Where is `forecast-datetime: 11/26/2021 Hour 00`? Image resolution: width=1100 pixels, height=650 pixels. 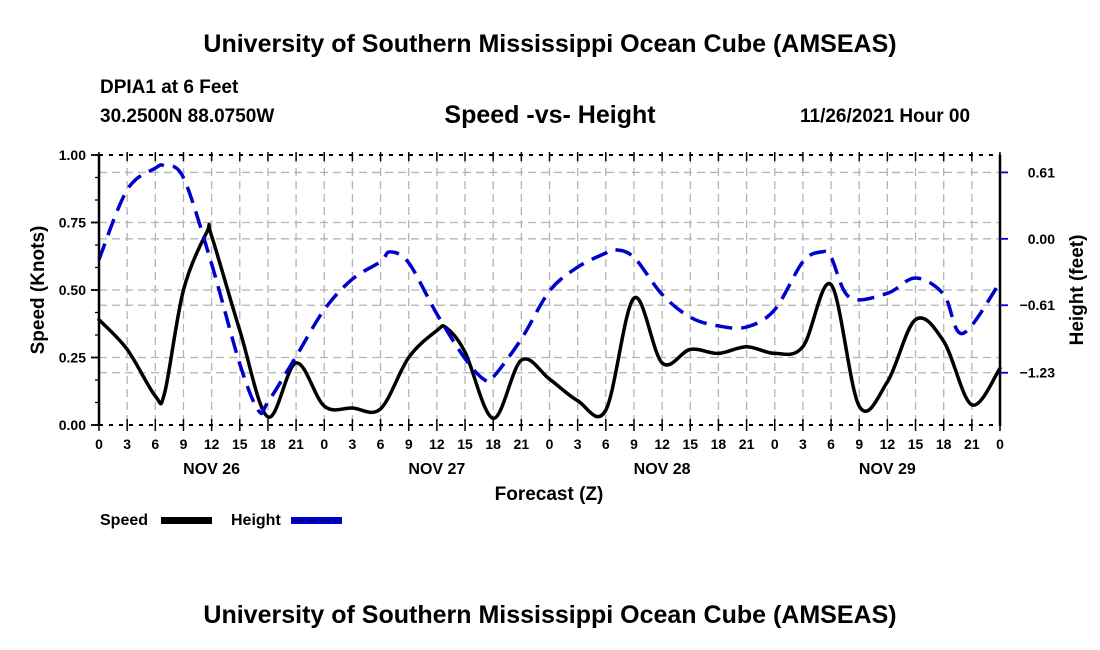 forecast-datetime: 11/26/2021 Hour 00 is located at coordinates (885, 116).